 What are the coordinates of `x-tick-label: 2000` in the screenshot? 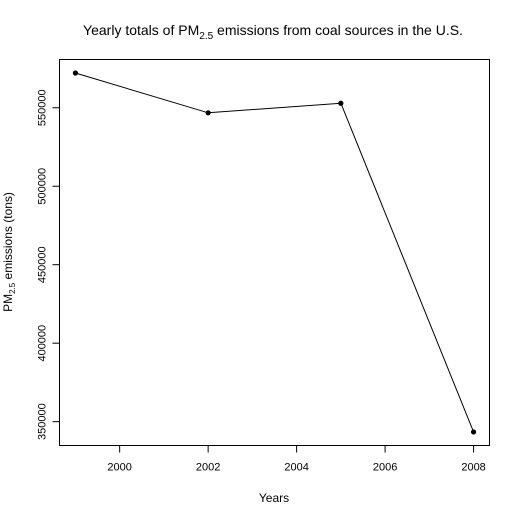 It's located at (119, 468).